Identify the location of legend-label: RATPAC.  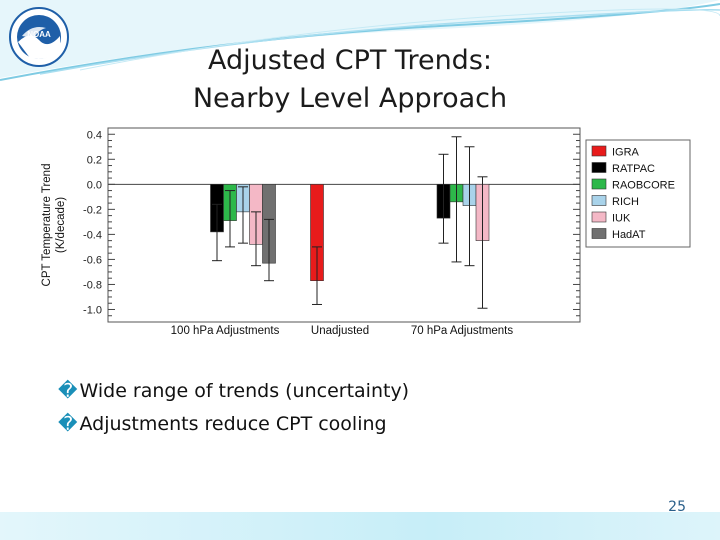
(633, 169).